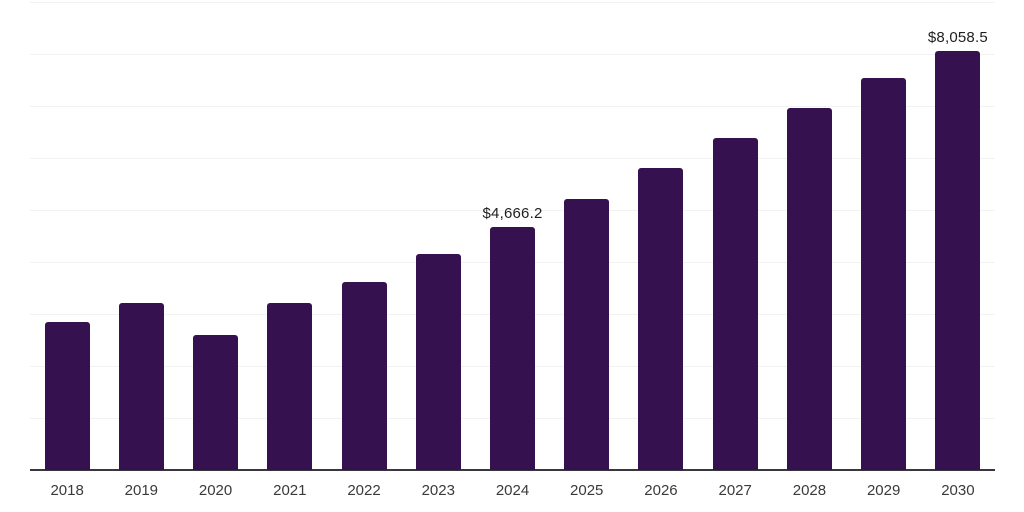 This screenshot has width=1024, height=512. Describe the element at coordinates (141, 490) in the screenshot. I see `x-tick-label-2019: 2019` at that location.